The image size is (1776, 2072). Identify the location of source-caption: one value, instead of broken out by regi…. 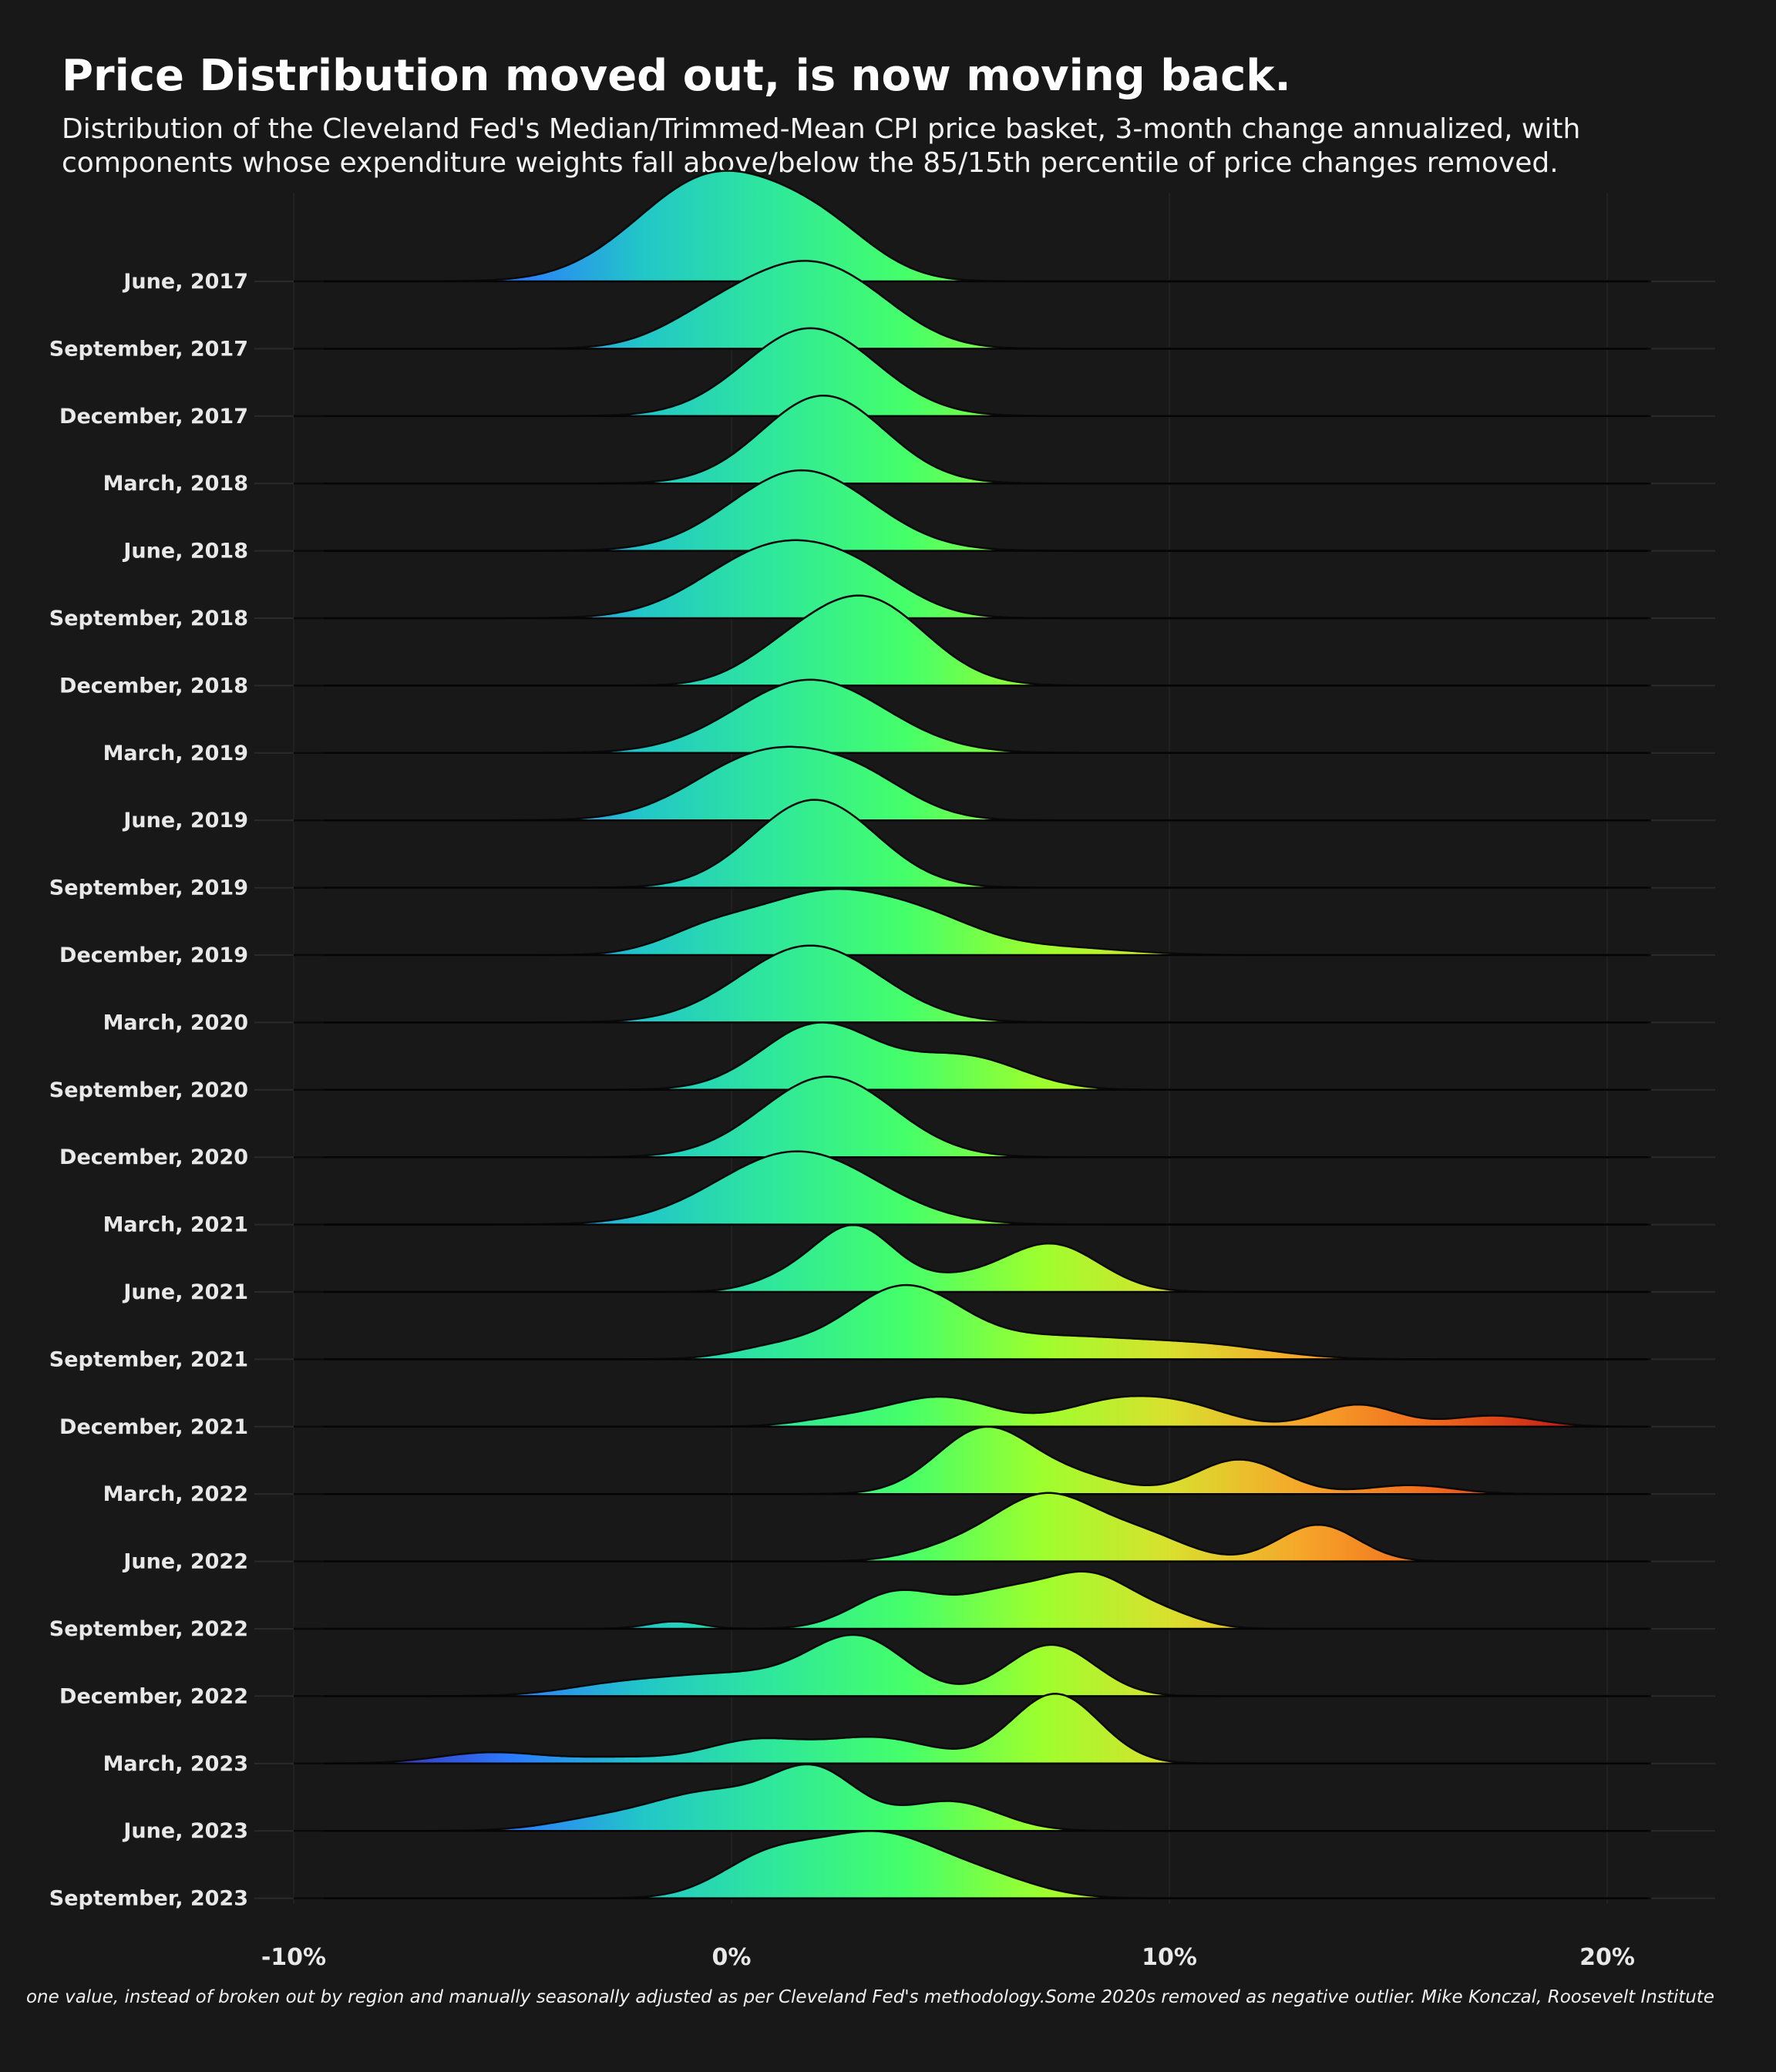
(869, 1997).